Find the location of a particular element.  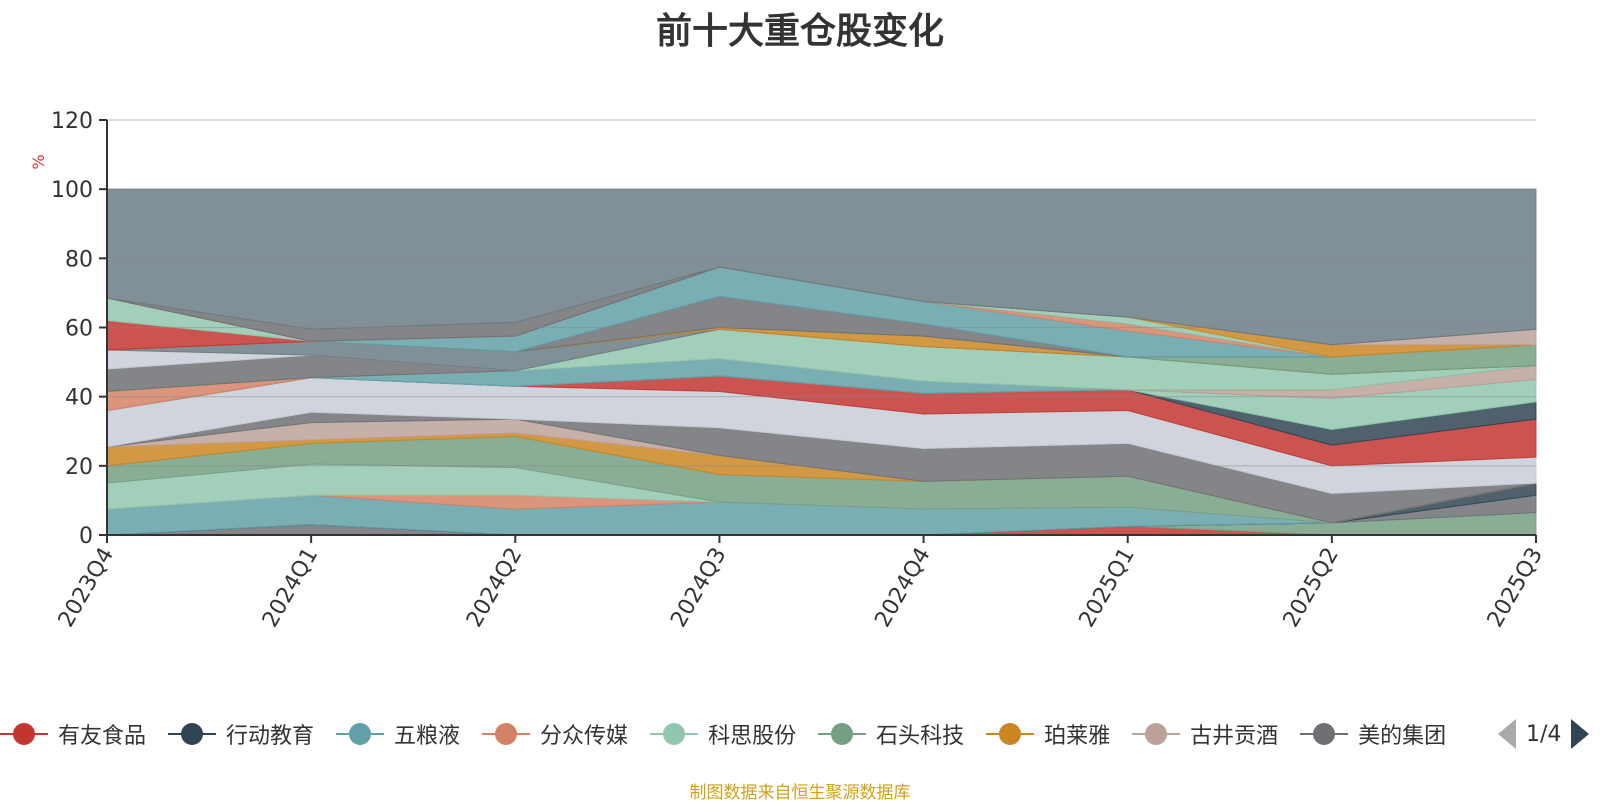

y-tick-label: 80 is located at coordinates (79, 259).